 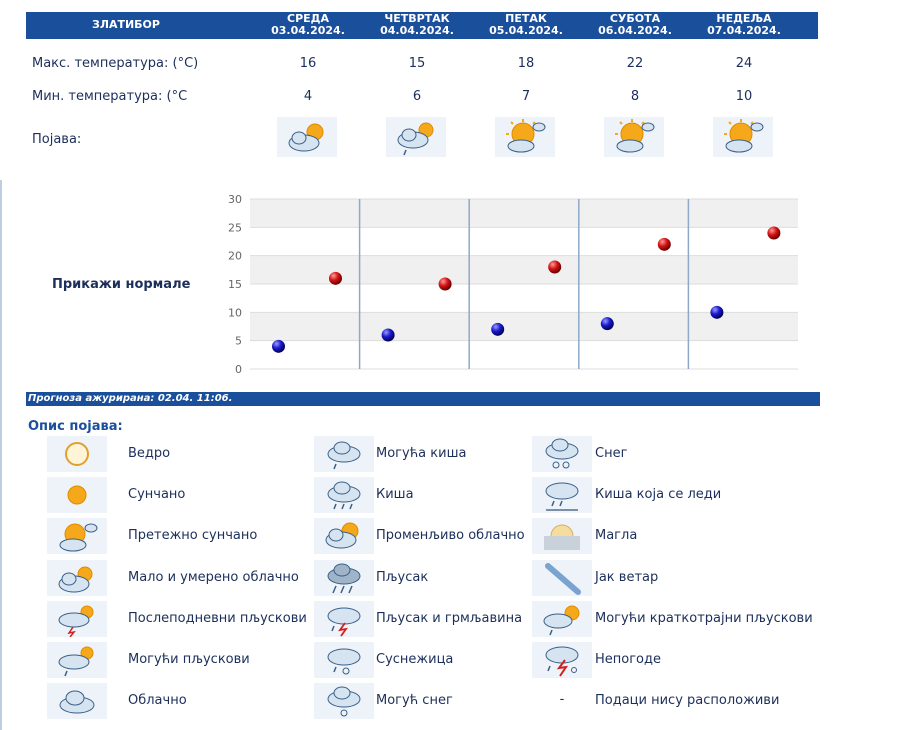 I want to click on clear-sun-icon, so click(x=77, y=454).